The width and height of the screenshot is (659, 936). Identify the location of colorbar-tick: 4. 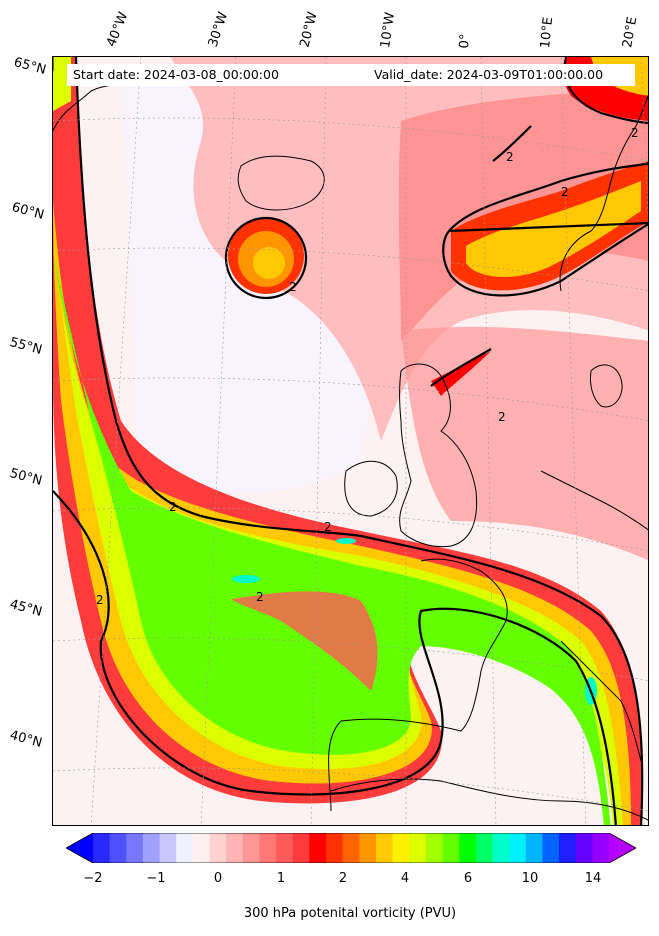
(405, 878).